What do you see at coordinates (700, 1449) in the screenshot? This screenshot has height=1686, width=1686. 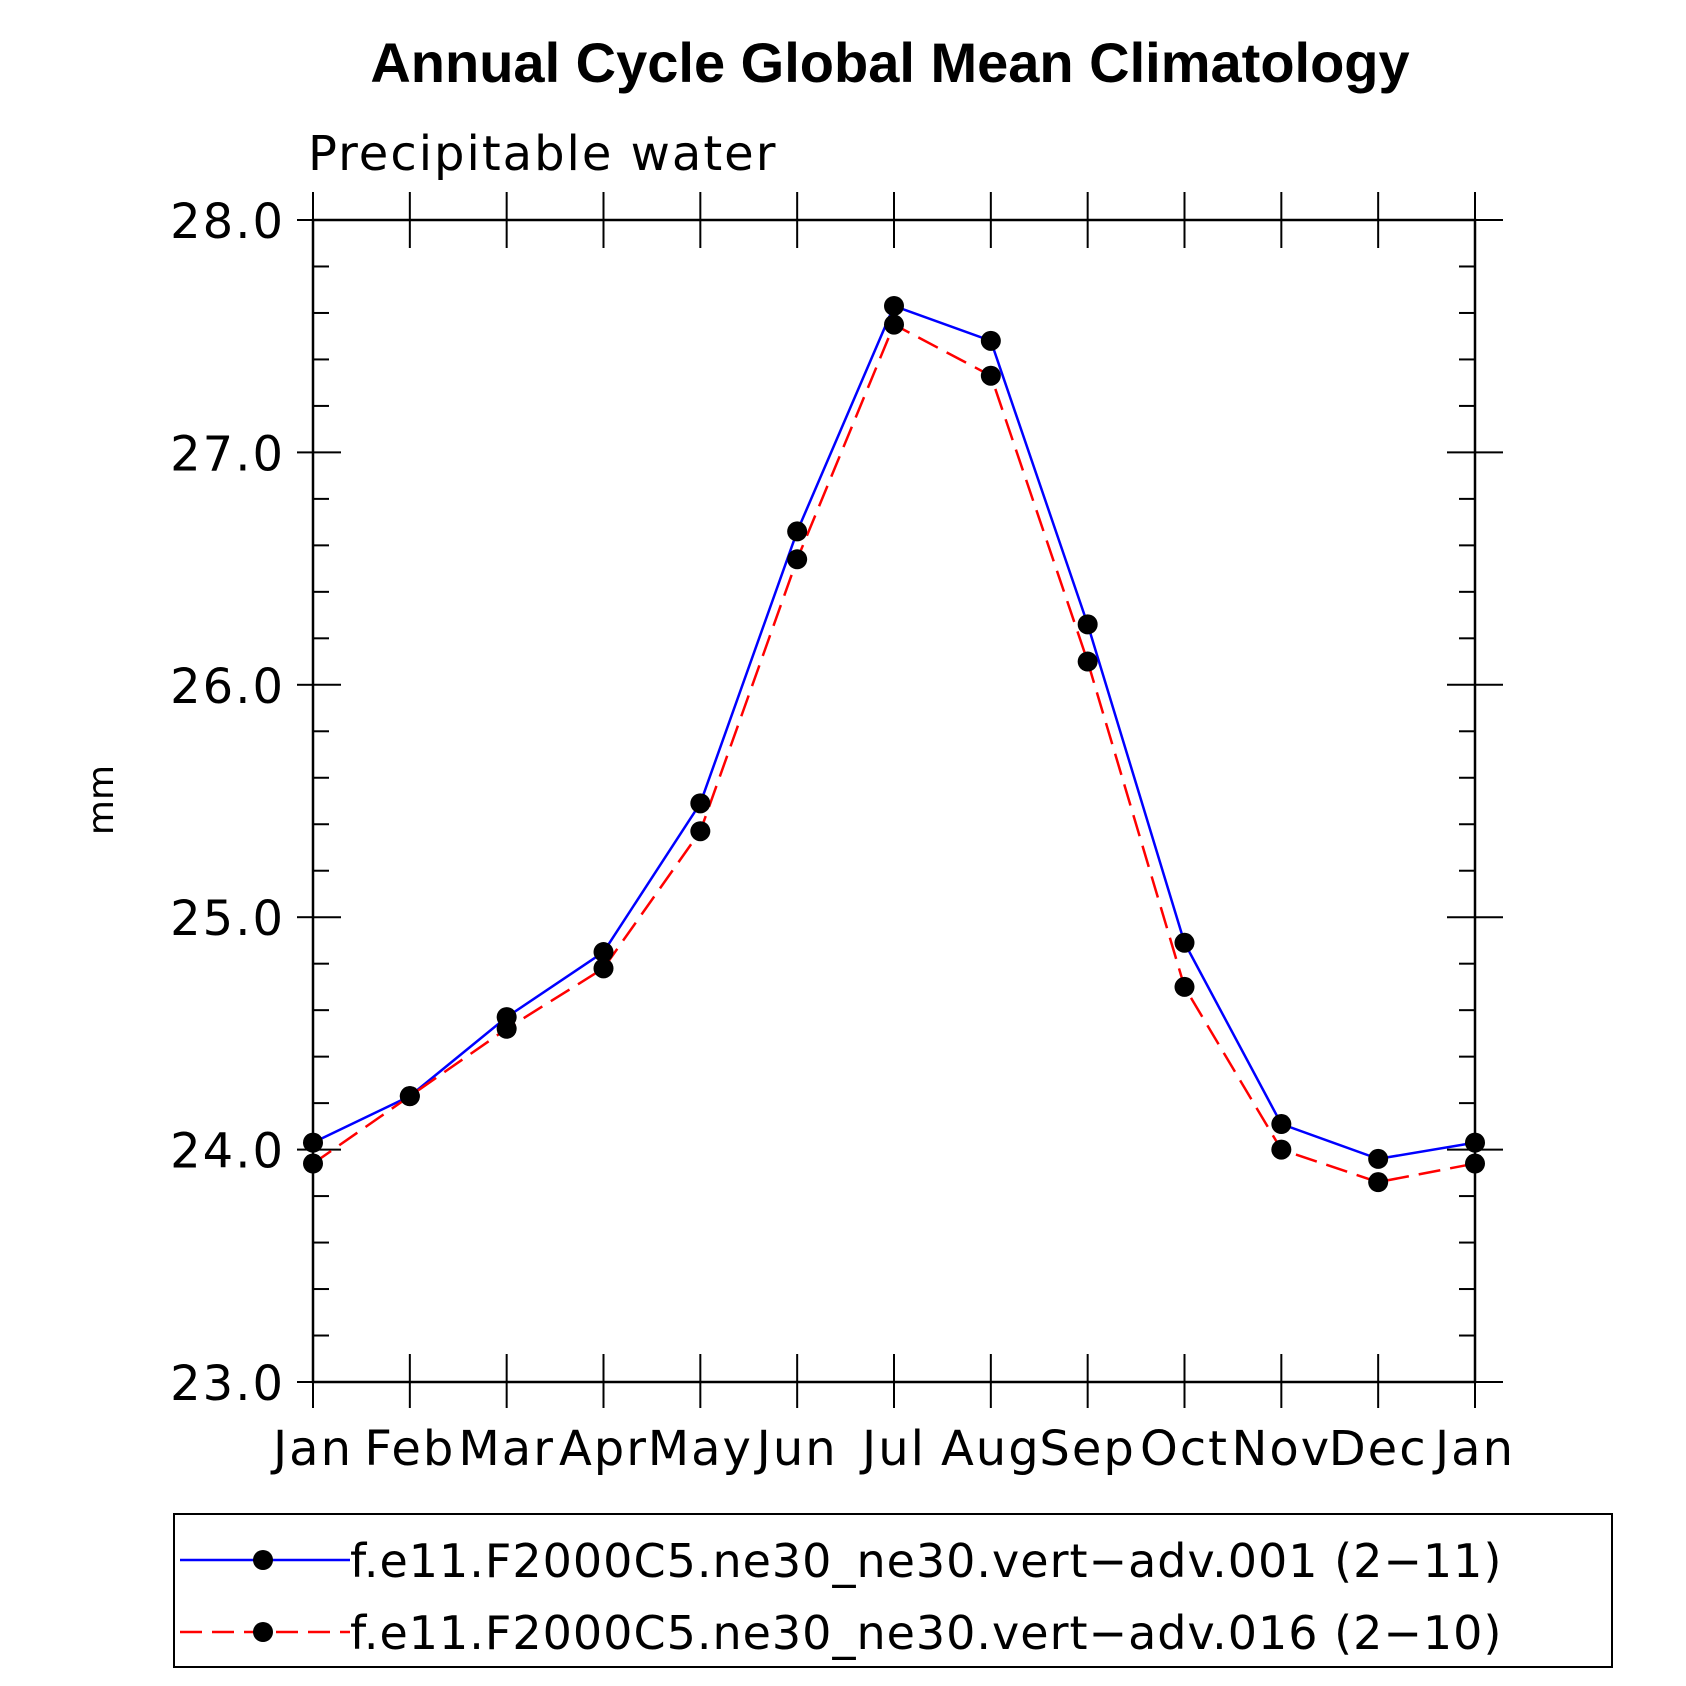 I see `x-tick-label: May` at bounding box center [700, 1449].